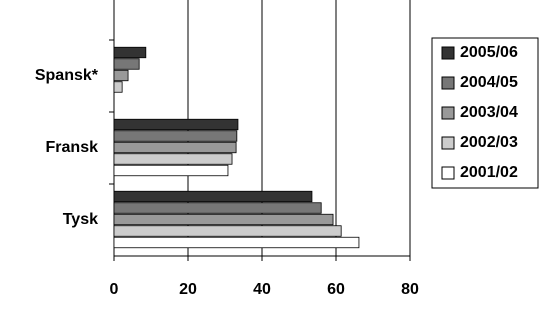  I want to click on x-tick-label: 40, so click(262, 289).